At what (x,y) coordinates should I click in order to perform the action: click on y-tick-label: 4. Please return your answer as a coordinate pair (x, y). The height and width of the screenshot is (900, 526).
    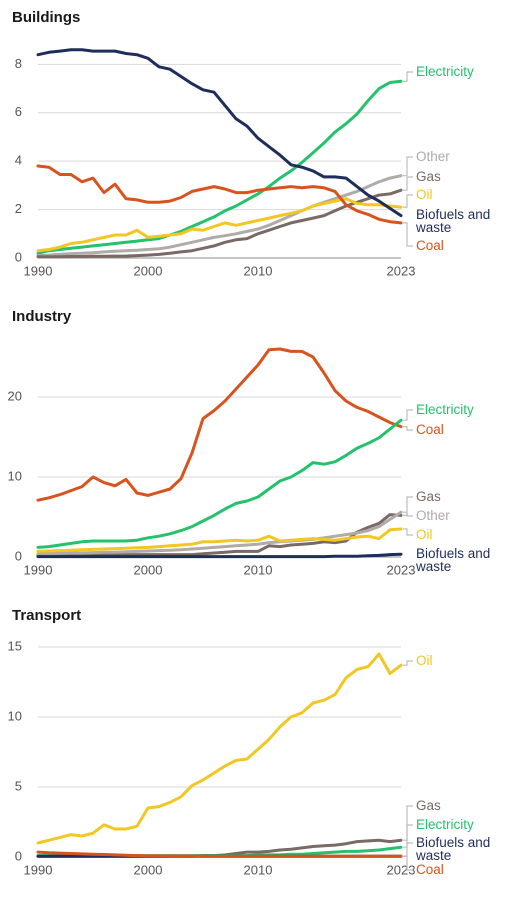
    Looking at the image, I should click on (18, 160).